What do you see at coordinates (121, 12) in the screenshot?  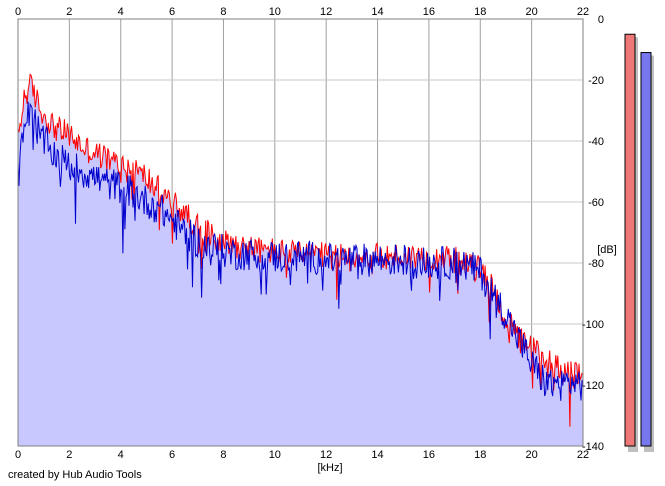 I see `x-tick-label-top: 4` at bounding box center [121, 12].